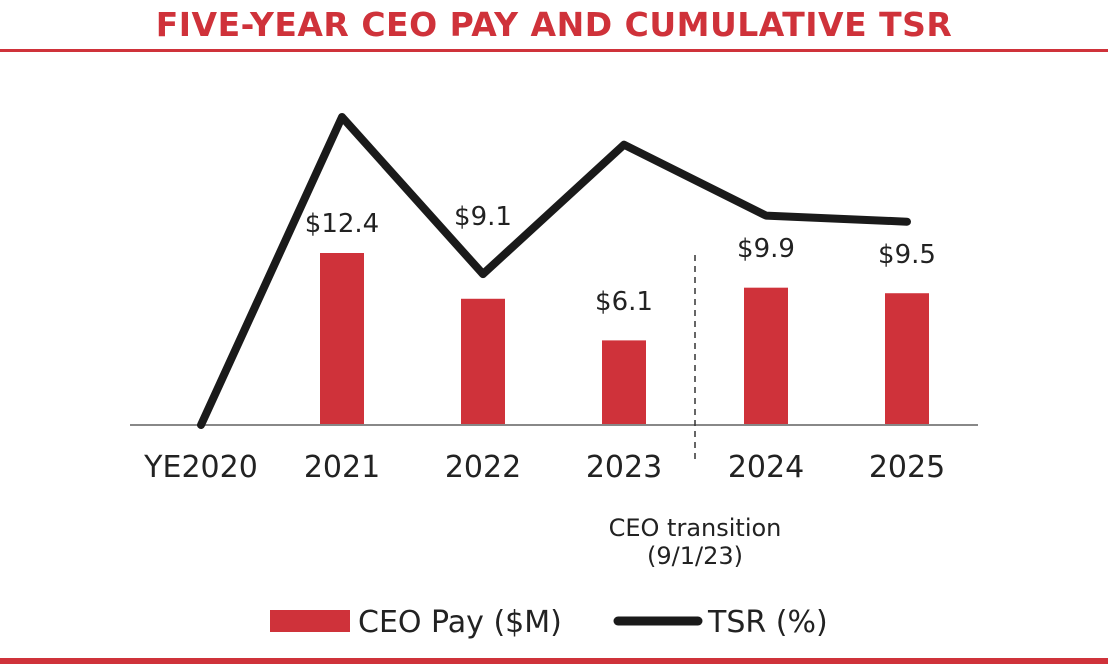  I want to click on pay-bar-2021, so click(342, 339).